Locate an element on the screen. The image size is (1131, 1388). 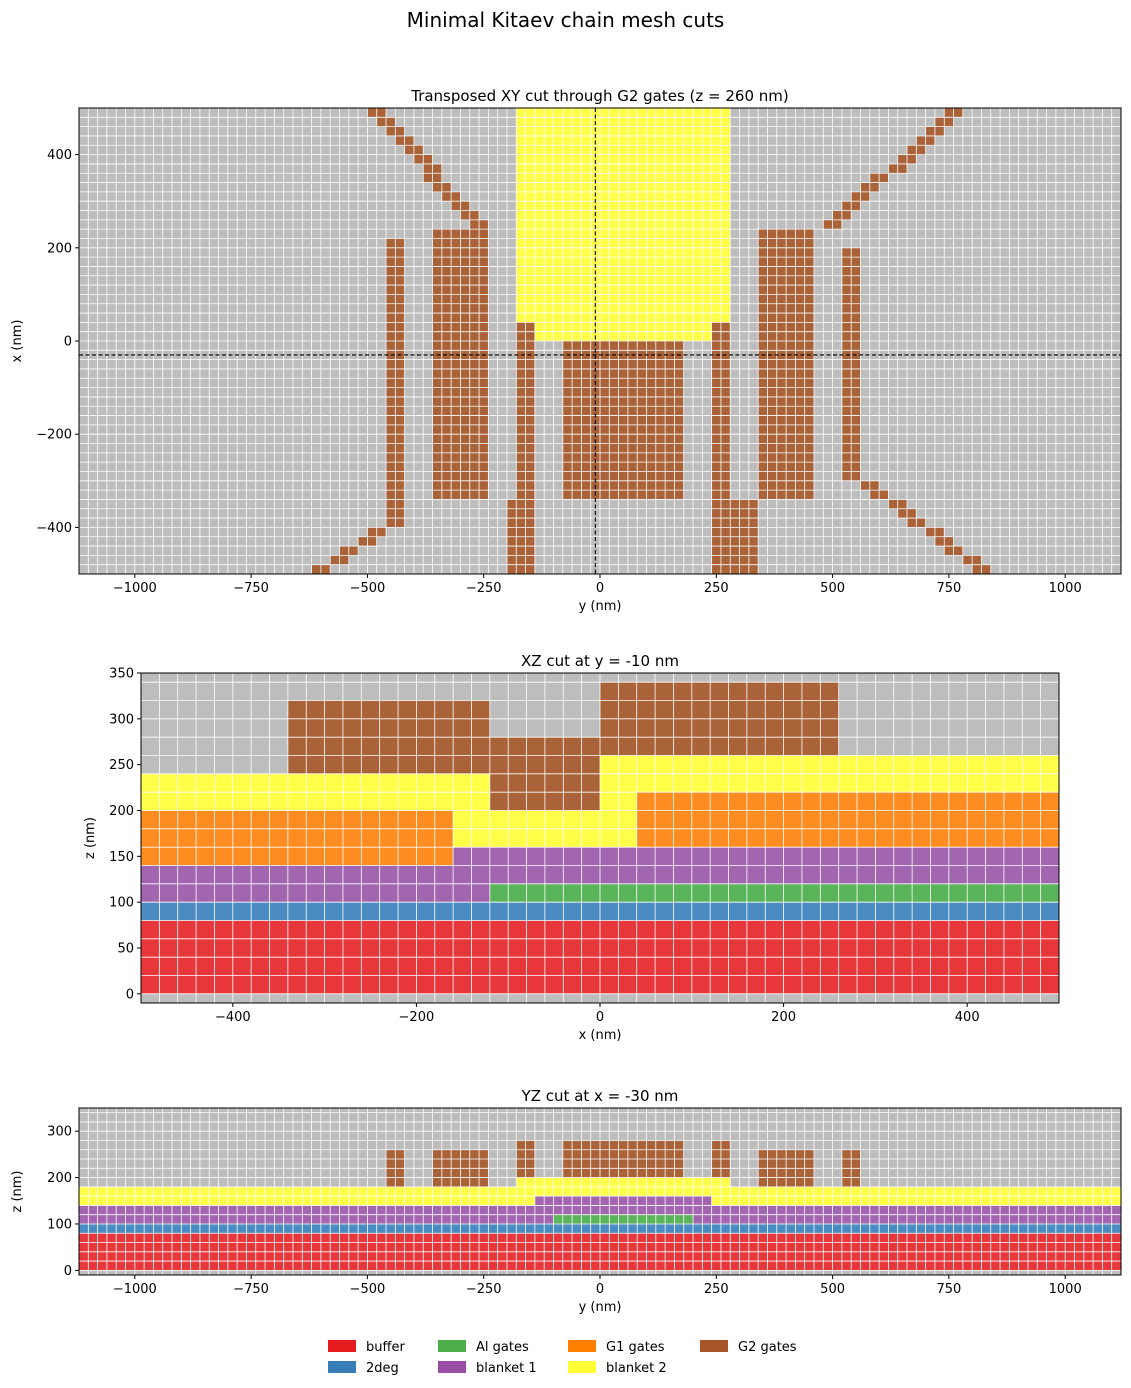
x-tick-label: 200 is located at coordinates (783, 1017).